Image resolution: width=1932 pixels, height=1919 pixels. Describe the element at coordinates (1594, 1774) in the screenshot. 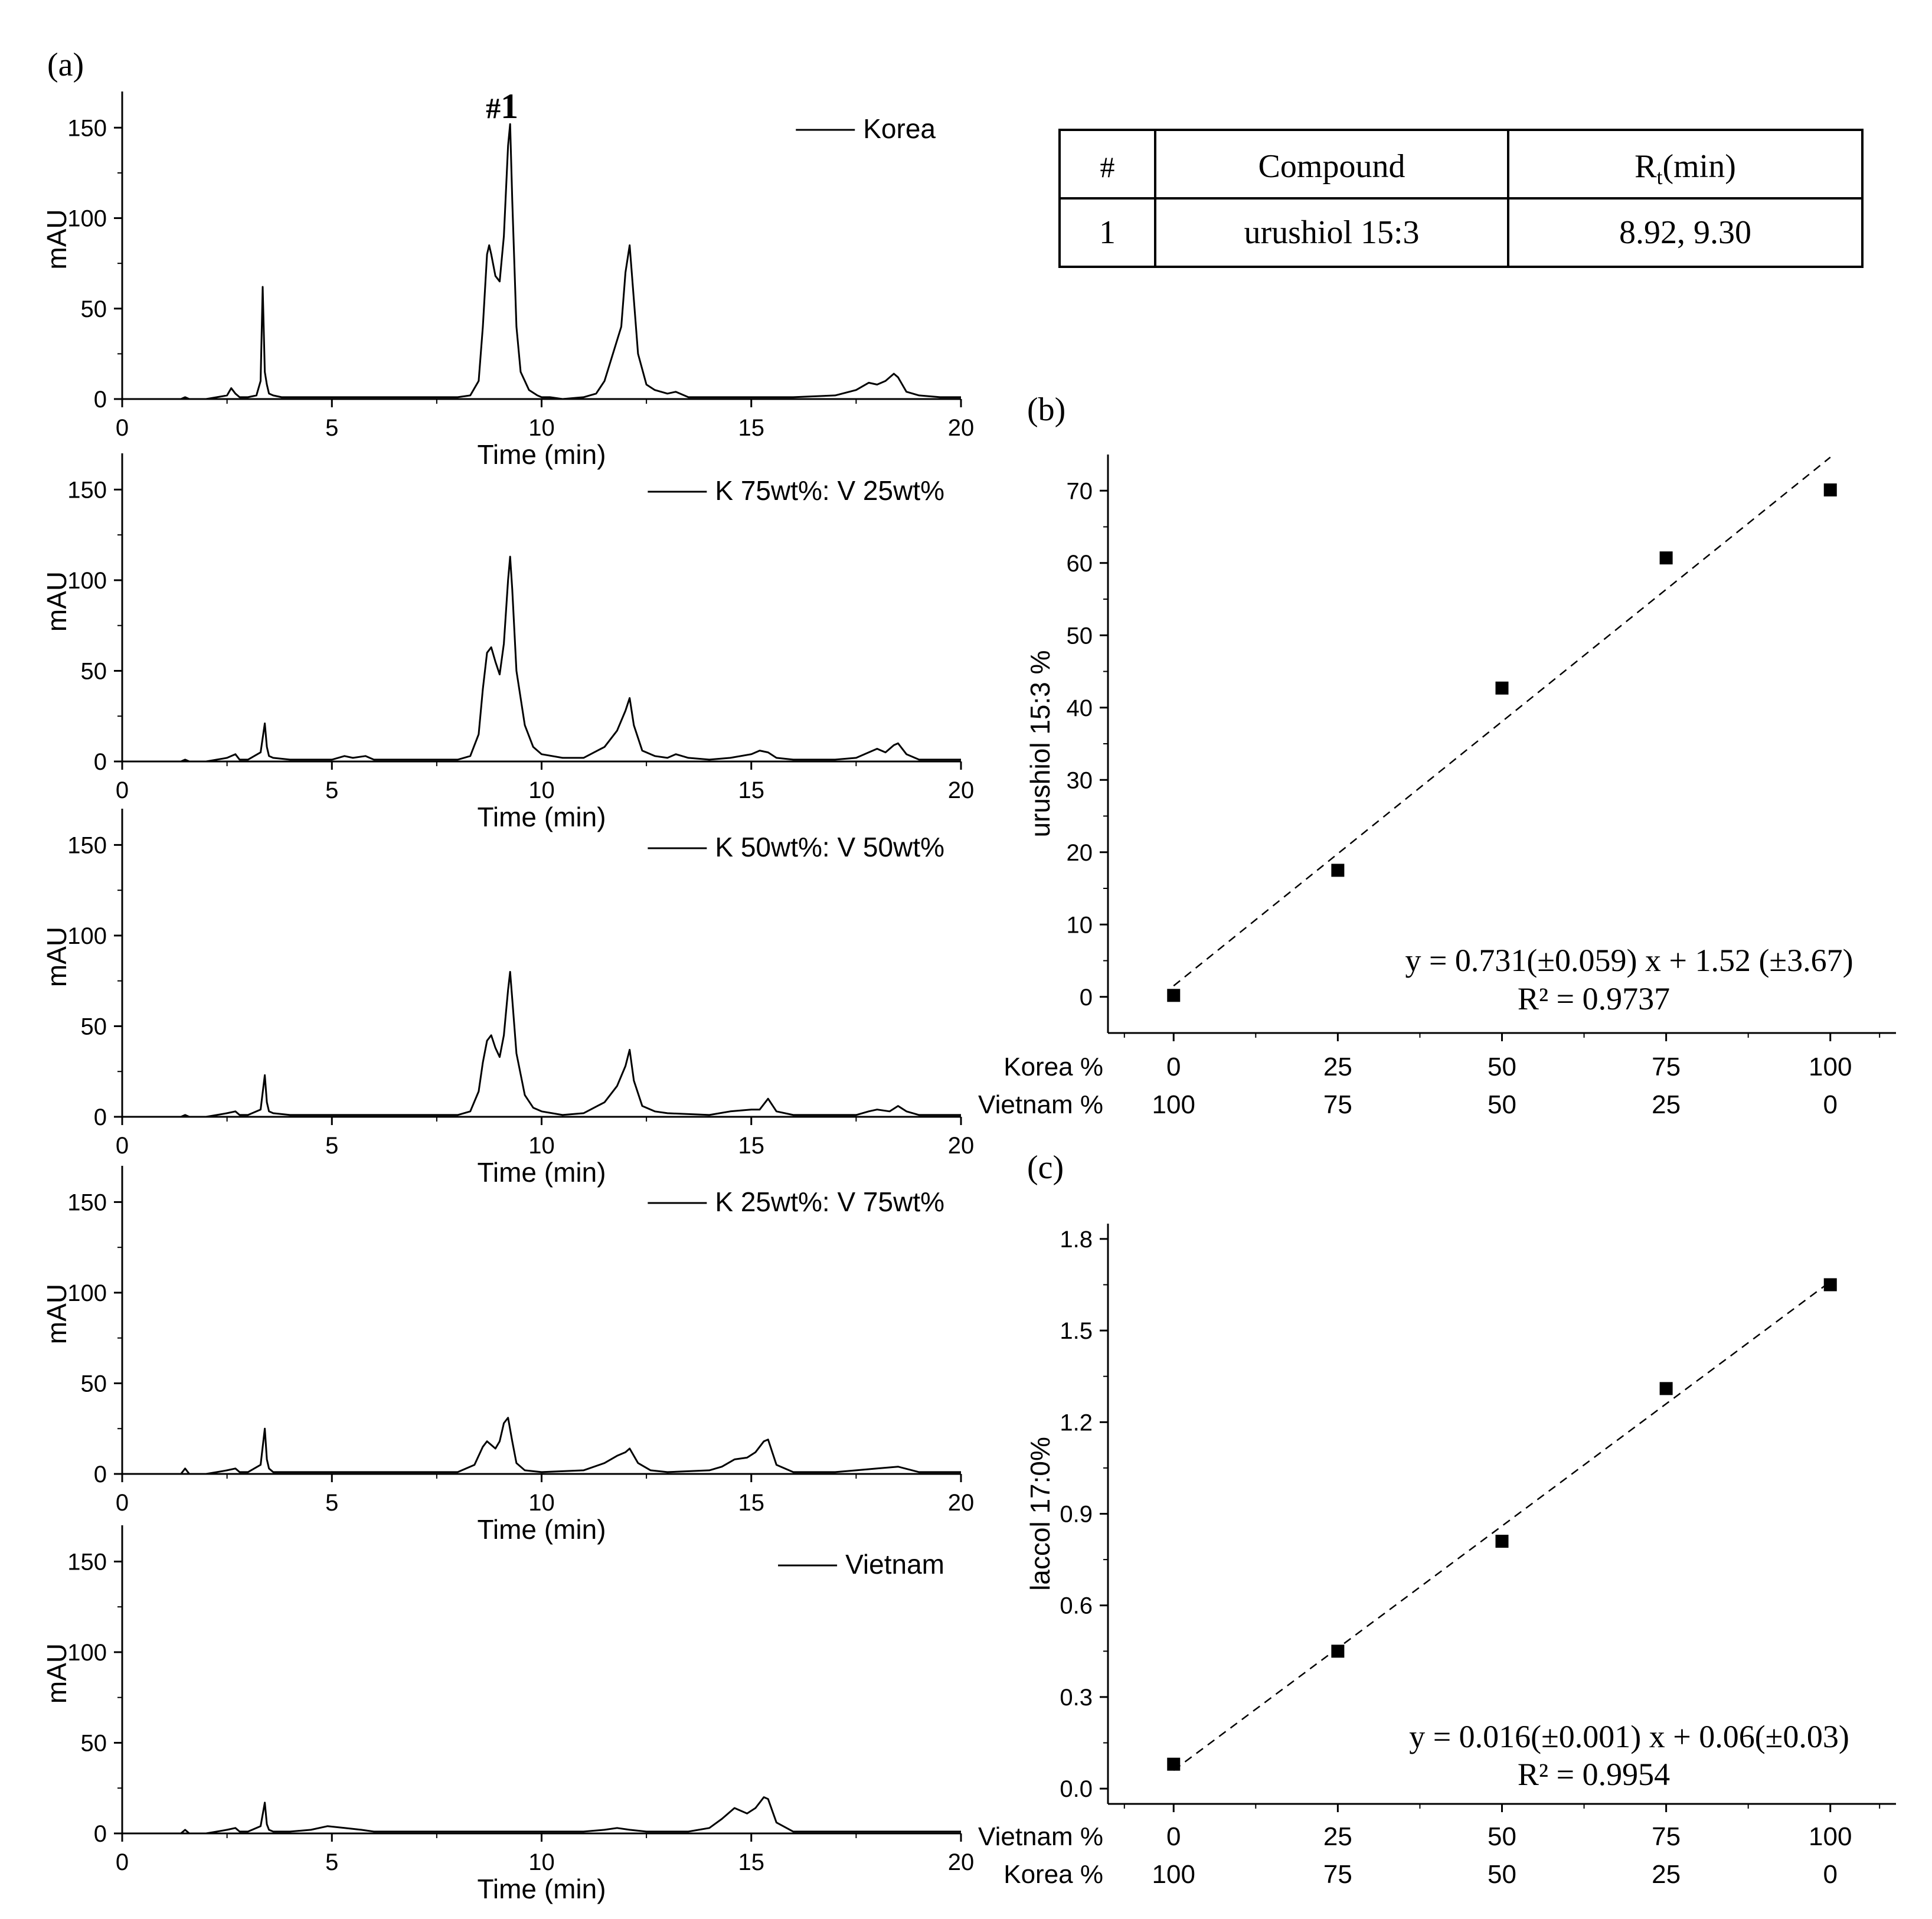

I see `r-squared: R² = 0.9954` at that location.